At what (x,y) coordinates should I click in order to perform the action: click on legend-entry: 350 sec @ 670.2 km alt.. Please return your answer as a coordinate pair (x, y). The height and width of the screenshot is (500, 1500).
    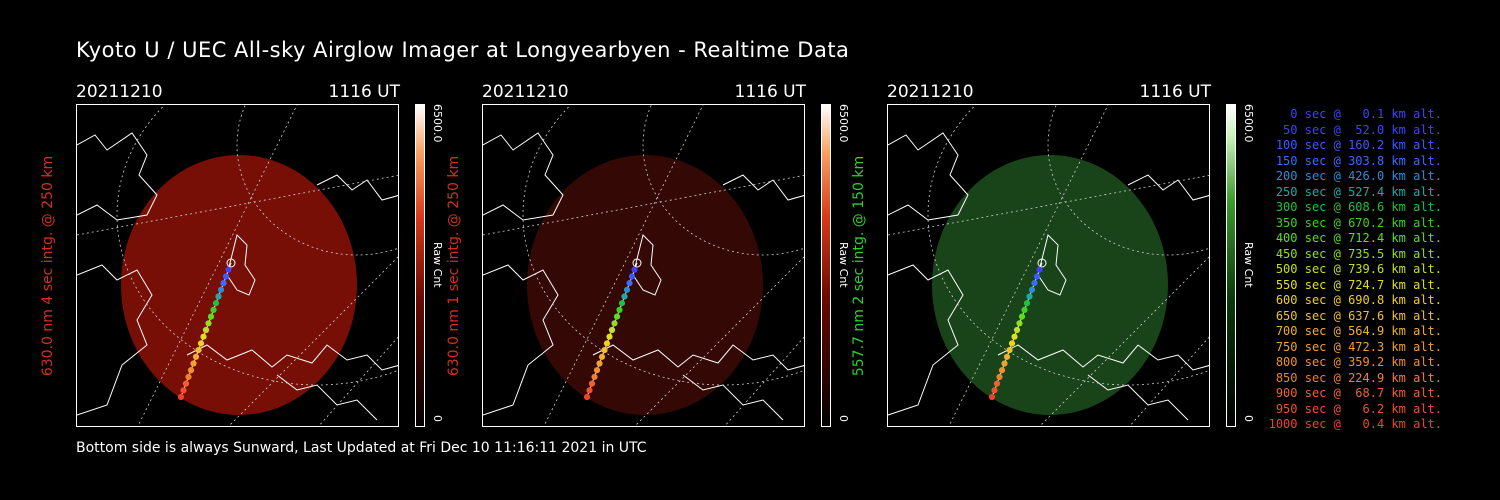
    Looking at the image, I should click on (1358, 222).